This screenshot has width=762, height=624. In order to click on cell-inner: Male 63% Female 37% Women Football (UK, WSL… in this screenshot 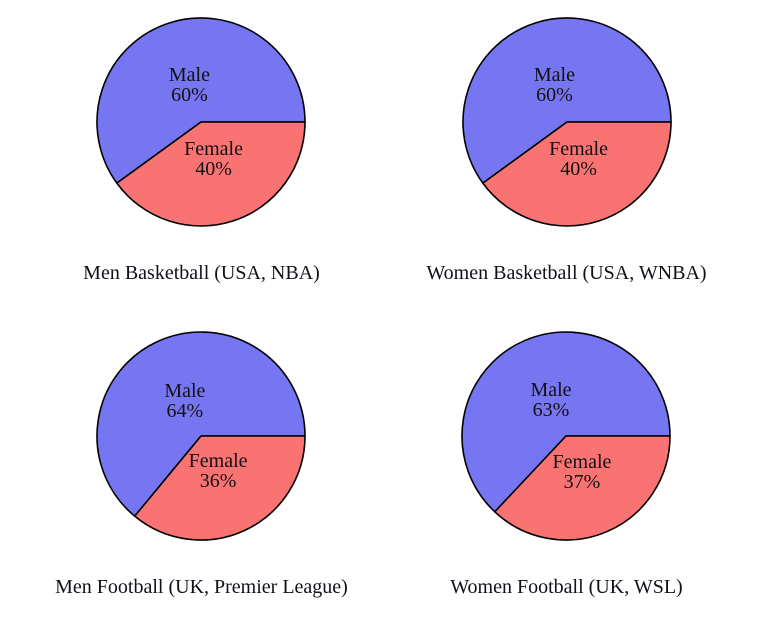, I will do `click(566, 464)`.